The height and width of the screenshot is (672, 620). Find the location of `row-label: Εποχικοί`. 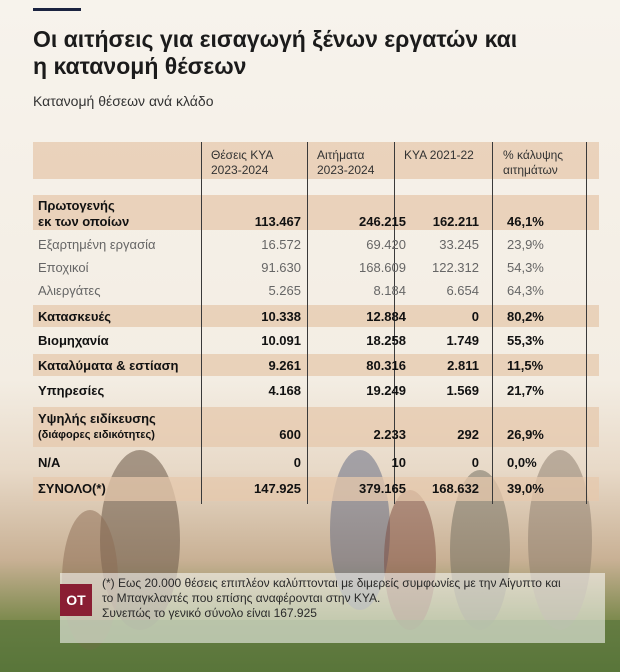

row-label: Εποχικοί is located at coordinates (63, 267).